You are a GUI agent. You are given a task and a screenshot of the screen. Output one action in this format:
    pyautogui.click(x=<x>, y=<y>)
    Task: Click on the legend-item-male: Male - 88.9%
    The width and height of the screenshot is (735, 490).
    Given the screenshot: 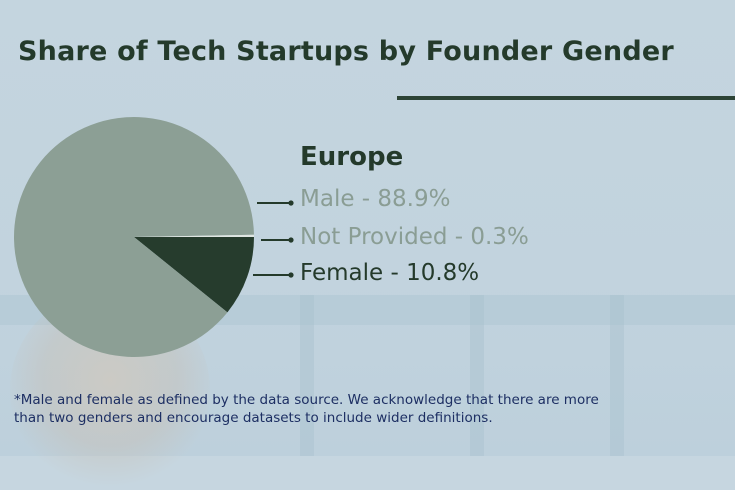 What is the action you would take?
    pyautogui.click(x=375, y=199)
    